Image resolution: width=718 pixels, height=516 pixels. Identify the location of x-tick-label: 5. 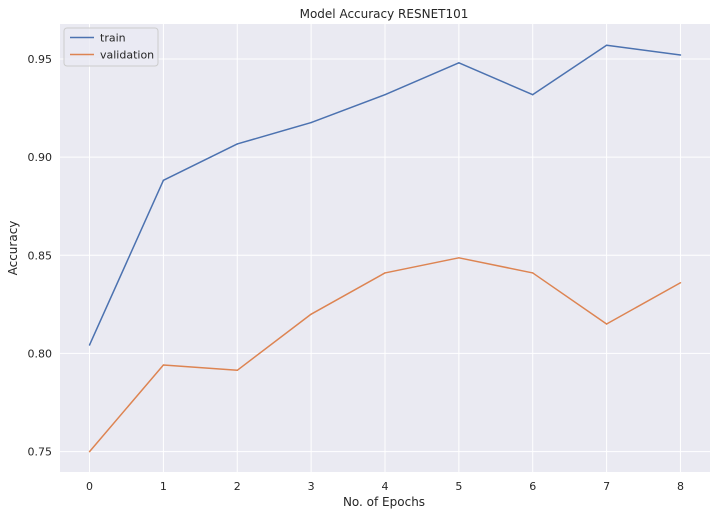
(458, 486).